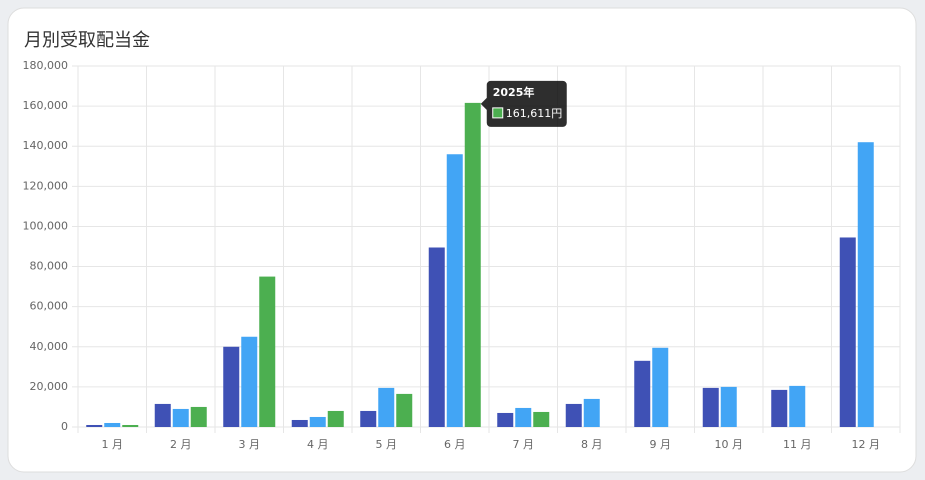 Image resolution: width=925 pixels, height=480 pixels. What do you see at coordinates (729, 444) in the screenshot?
I see `x-tick-label: 10 月` at bounding box center [729, 444].